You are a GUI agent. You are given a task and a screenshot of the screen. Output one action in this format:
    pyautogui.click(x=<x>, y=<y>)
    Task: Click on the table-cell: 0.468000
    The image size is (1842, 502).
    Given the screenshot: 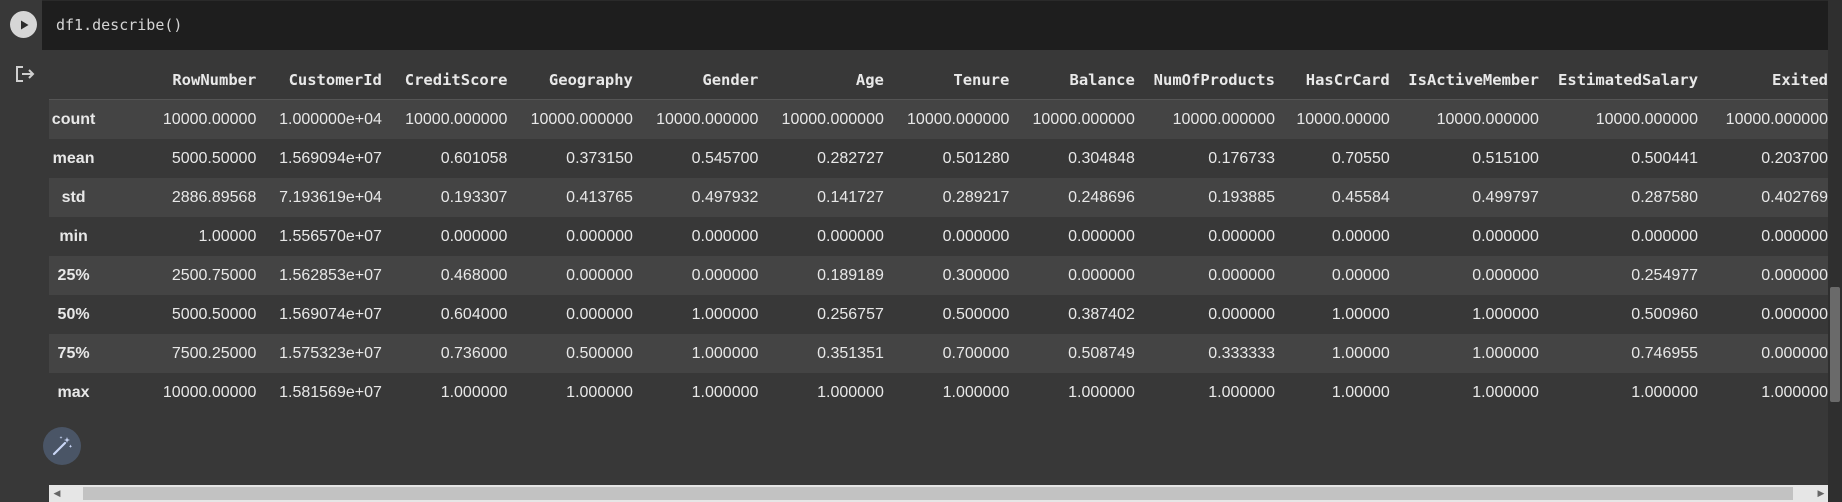 What is the action you would take?
    pyautogui.click(x=474, y=275)
    